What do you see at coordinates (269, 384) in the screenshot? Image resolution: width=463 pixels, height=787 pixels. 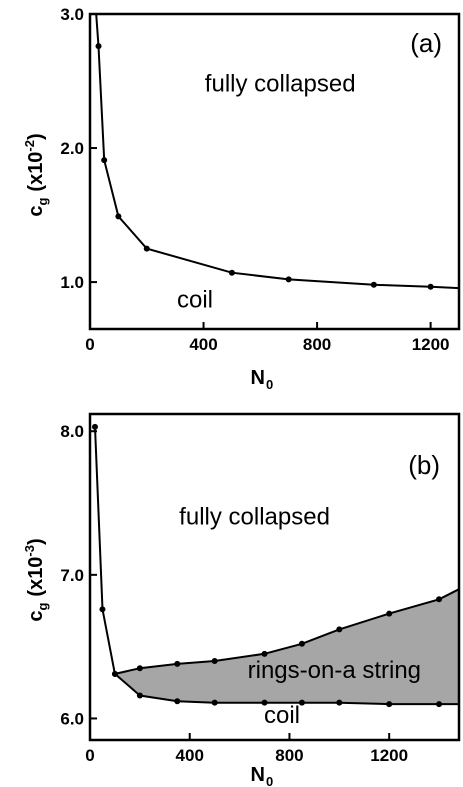 I see `x-axis-title-sub-a: 0` at bounding box center [269, 384].